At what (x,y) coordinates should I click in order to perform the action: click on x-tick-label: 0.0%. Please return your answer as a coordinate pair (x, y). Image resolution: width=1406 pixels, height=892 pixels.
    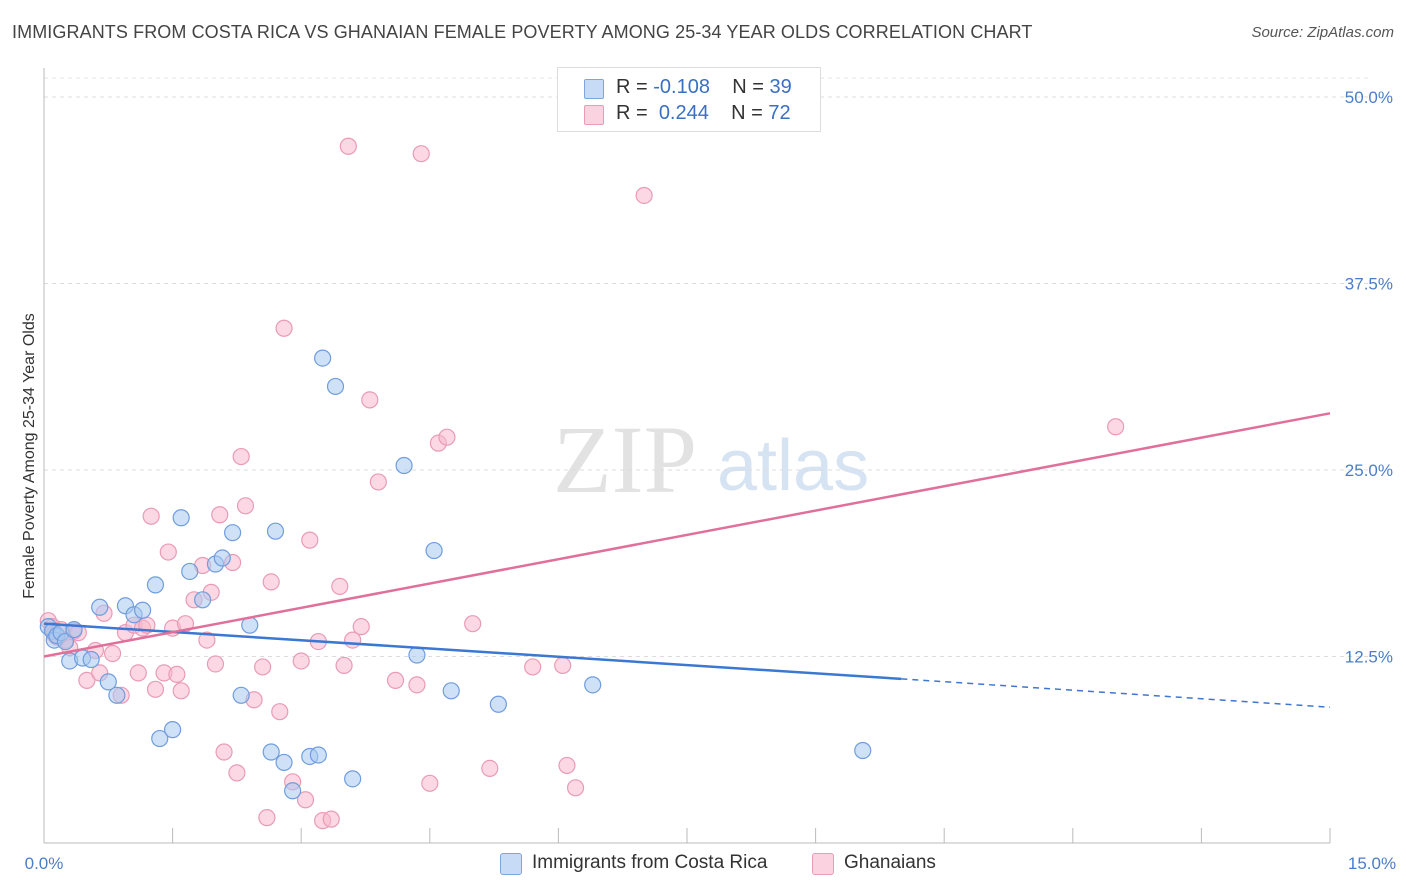
    Looking at the image, I should click on (44, 863).